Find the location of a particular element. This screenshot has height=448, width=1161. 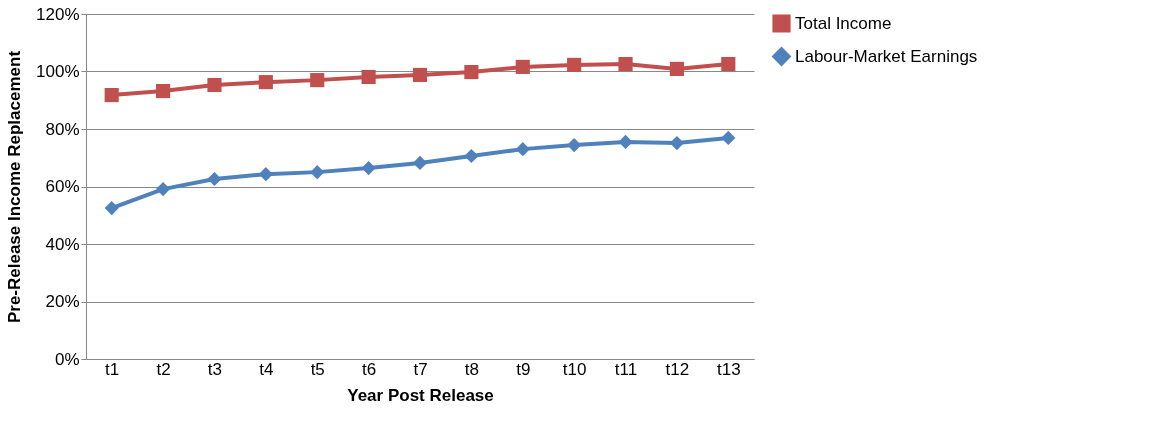

x-tick-label: t9 is located at coordinates (523, 369).